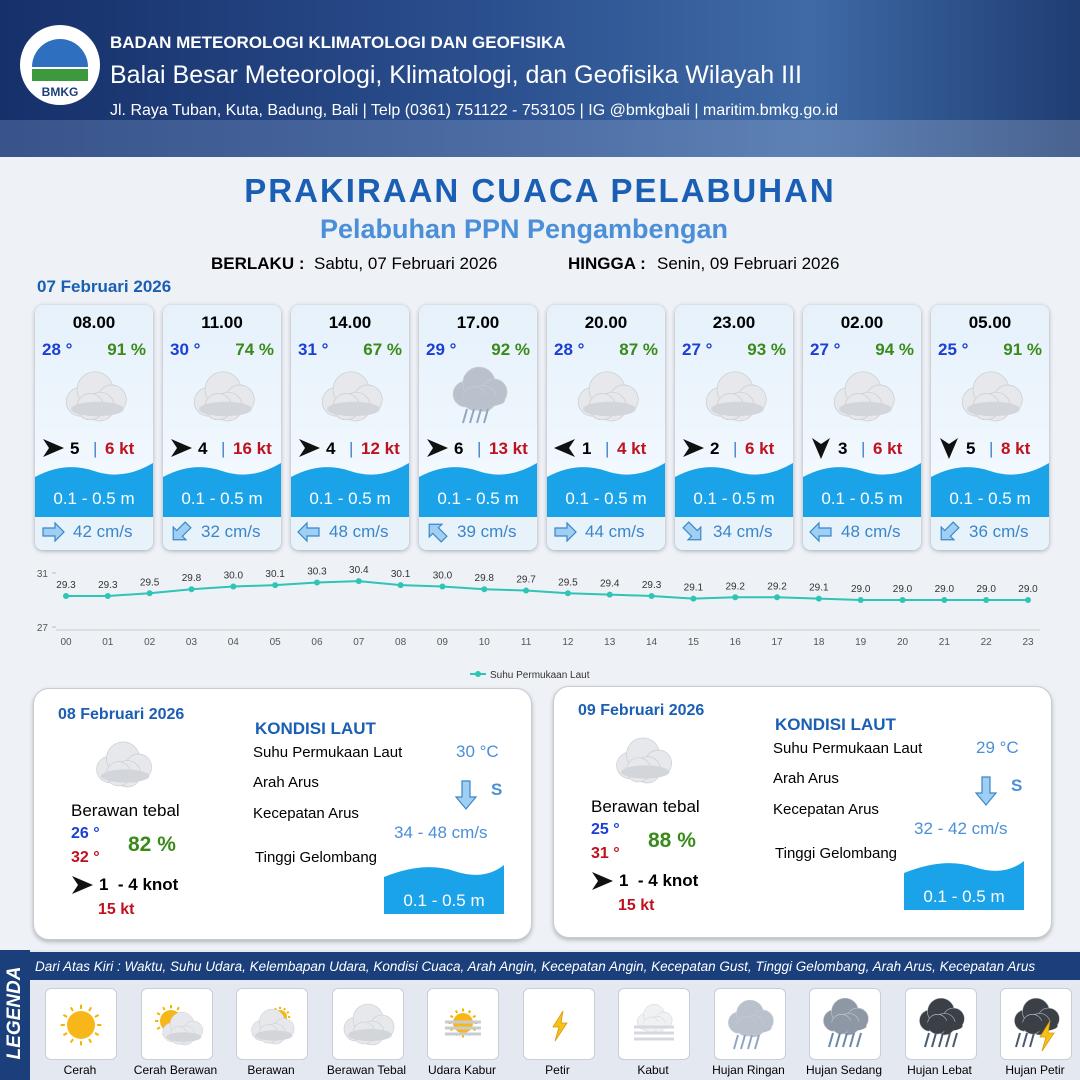 The width and height of the screenshot is (1080, 1080). I want to click on forecast-card: 23.00 27 ° 93 % 2 | 6 kt 0.1 - 0.5 m 34 cm/s, so click(734, 427).